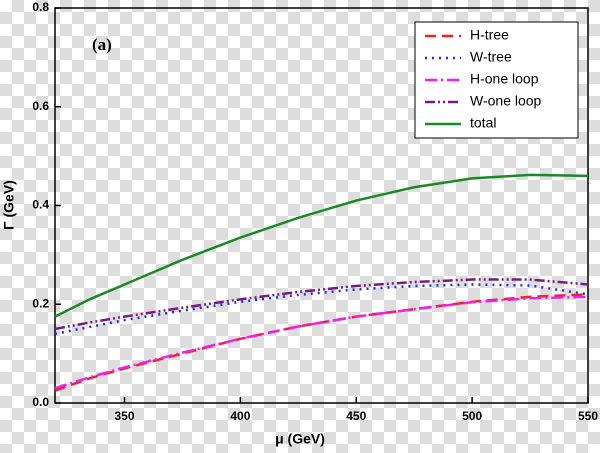 The width and height of the screenshot is (600, 453). Describe the element at coordinates (472, 416) in the screenshot. I see `x-tick-label: 500` at that location.